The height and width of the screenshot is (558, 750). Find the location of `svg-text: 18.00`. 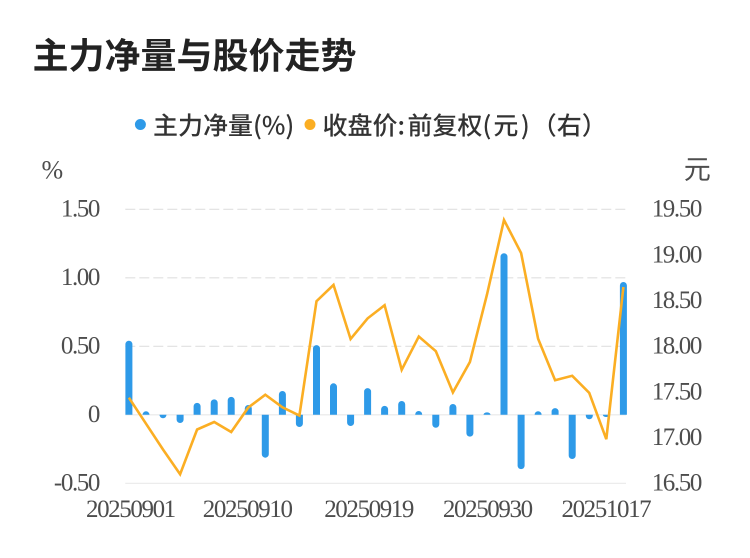

svg-text: 18.00 is located at coordinates (677, 346).